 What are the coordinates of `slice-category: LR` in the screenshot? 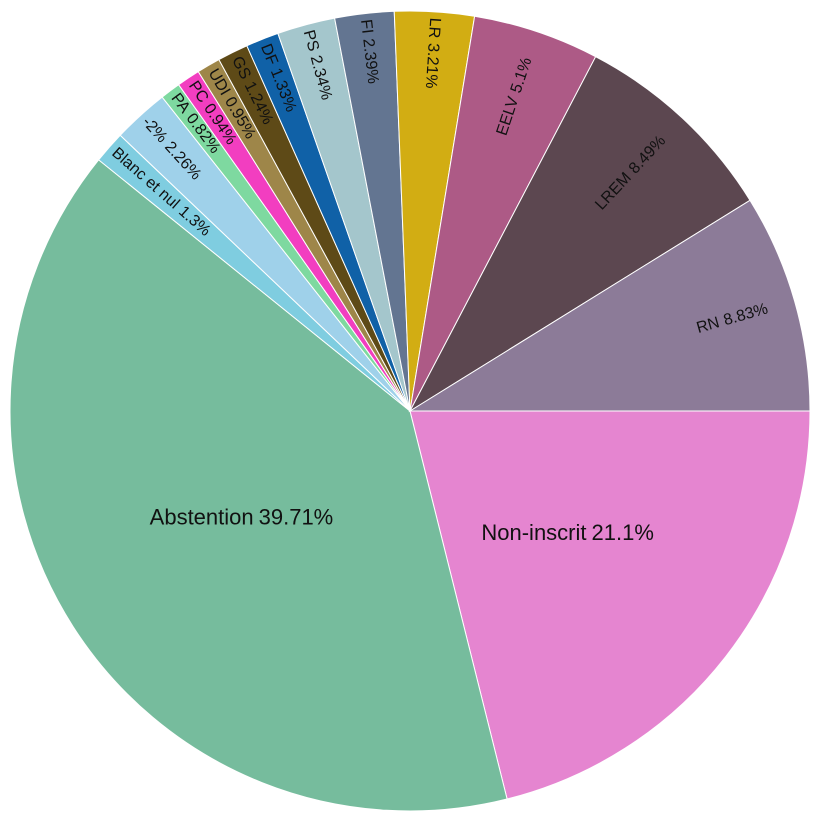 It's located at (434, 27).